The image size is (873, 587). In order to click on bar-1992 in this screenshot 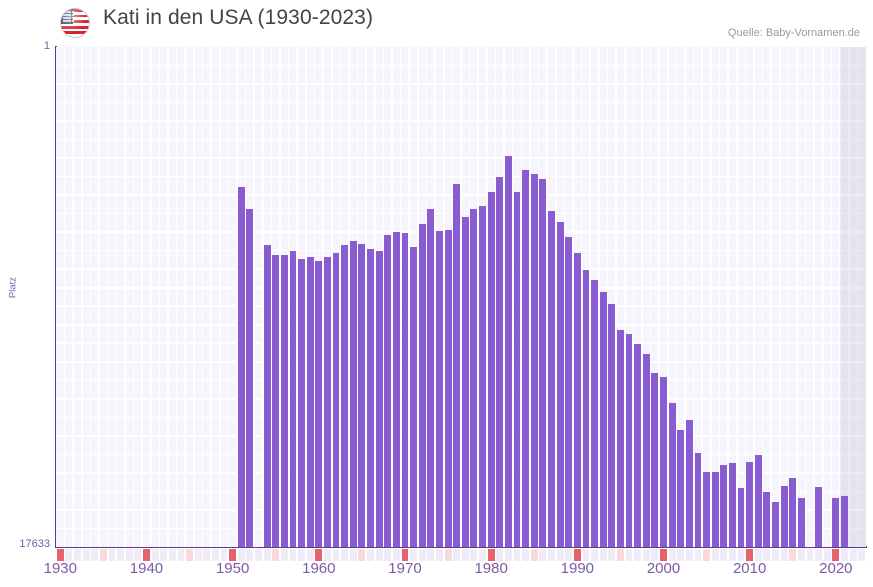, I will do `click(594, 413)`.